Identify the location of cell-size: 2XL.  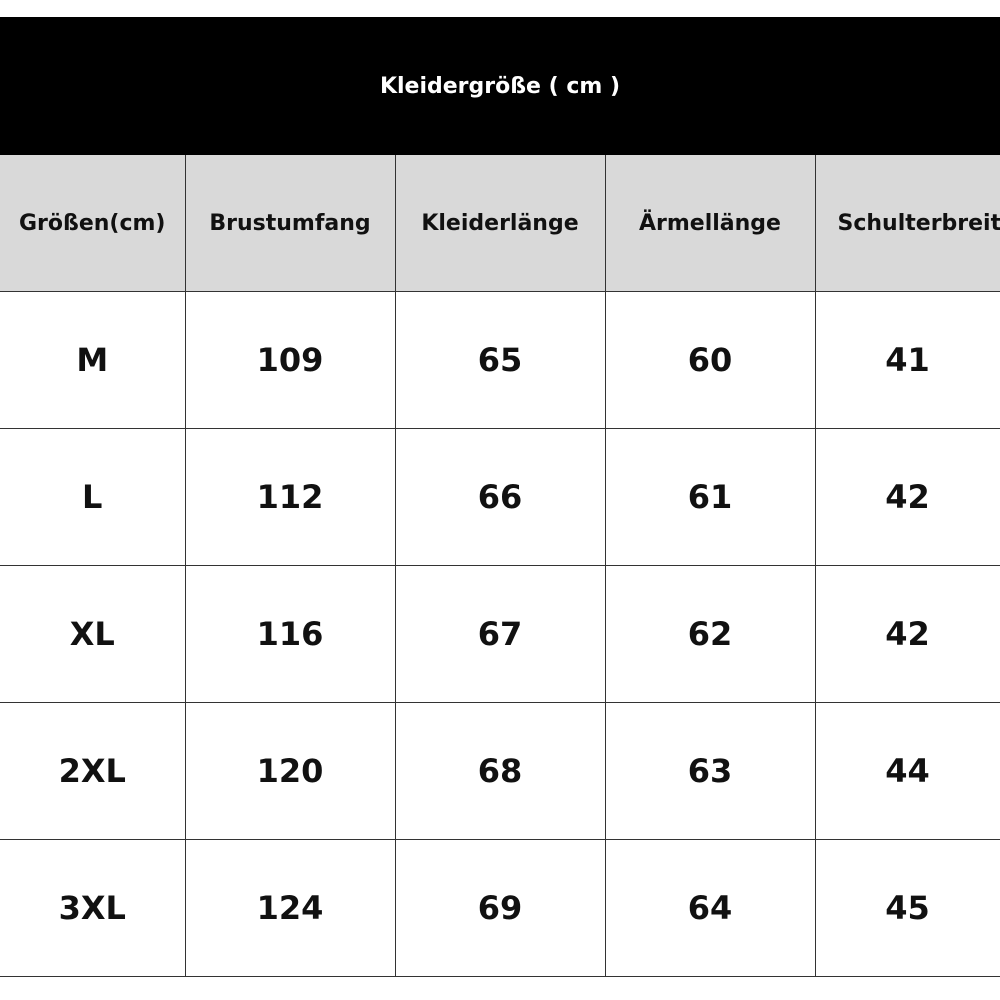
(93, 771).